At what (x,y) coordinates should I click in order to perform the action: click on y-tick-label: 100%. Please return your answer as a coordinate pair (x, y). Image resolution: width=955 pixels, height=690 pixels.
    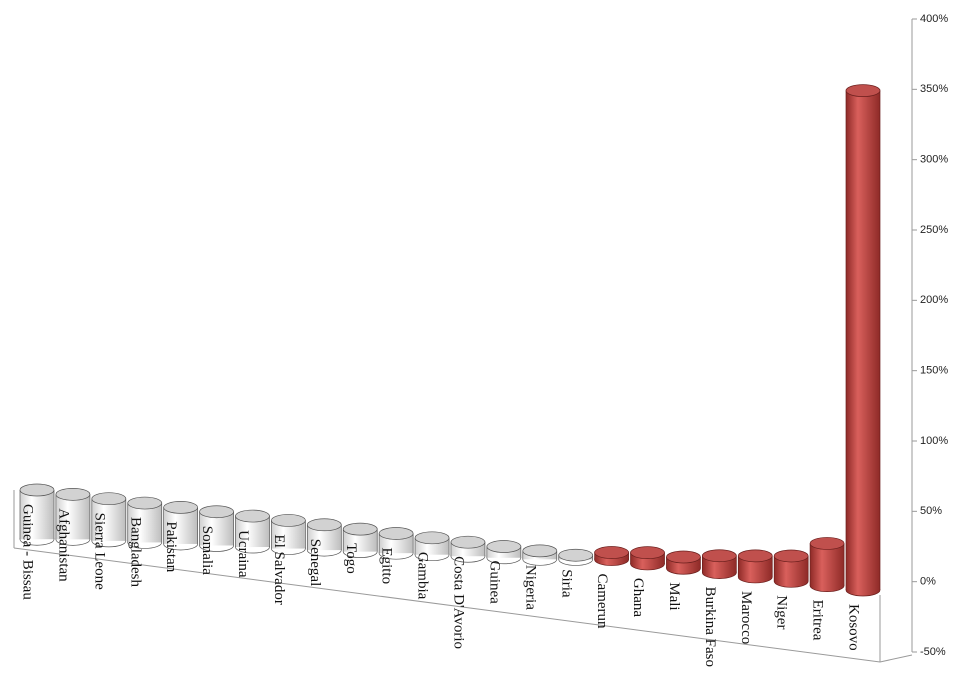
    Looking at the image, I should click on (934, 441).